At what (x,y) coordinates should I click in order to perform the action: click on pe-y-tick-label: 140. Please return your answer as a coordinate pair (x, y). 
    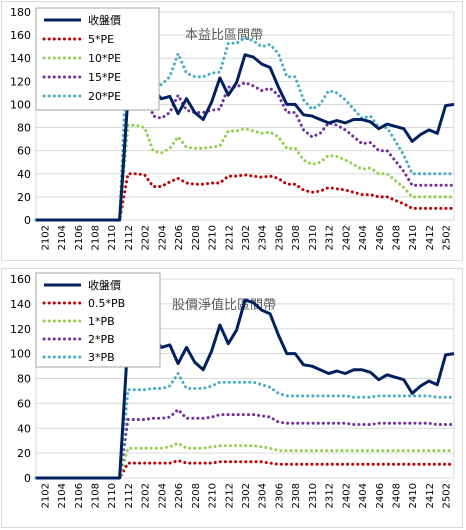
    Looking at the image, I should click on (20, 58).